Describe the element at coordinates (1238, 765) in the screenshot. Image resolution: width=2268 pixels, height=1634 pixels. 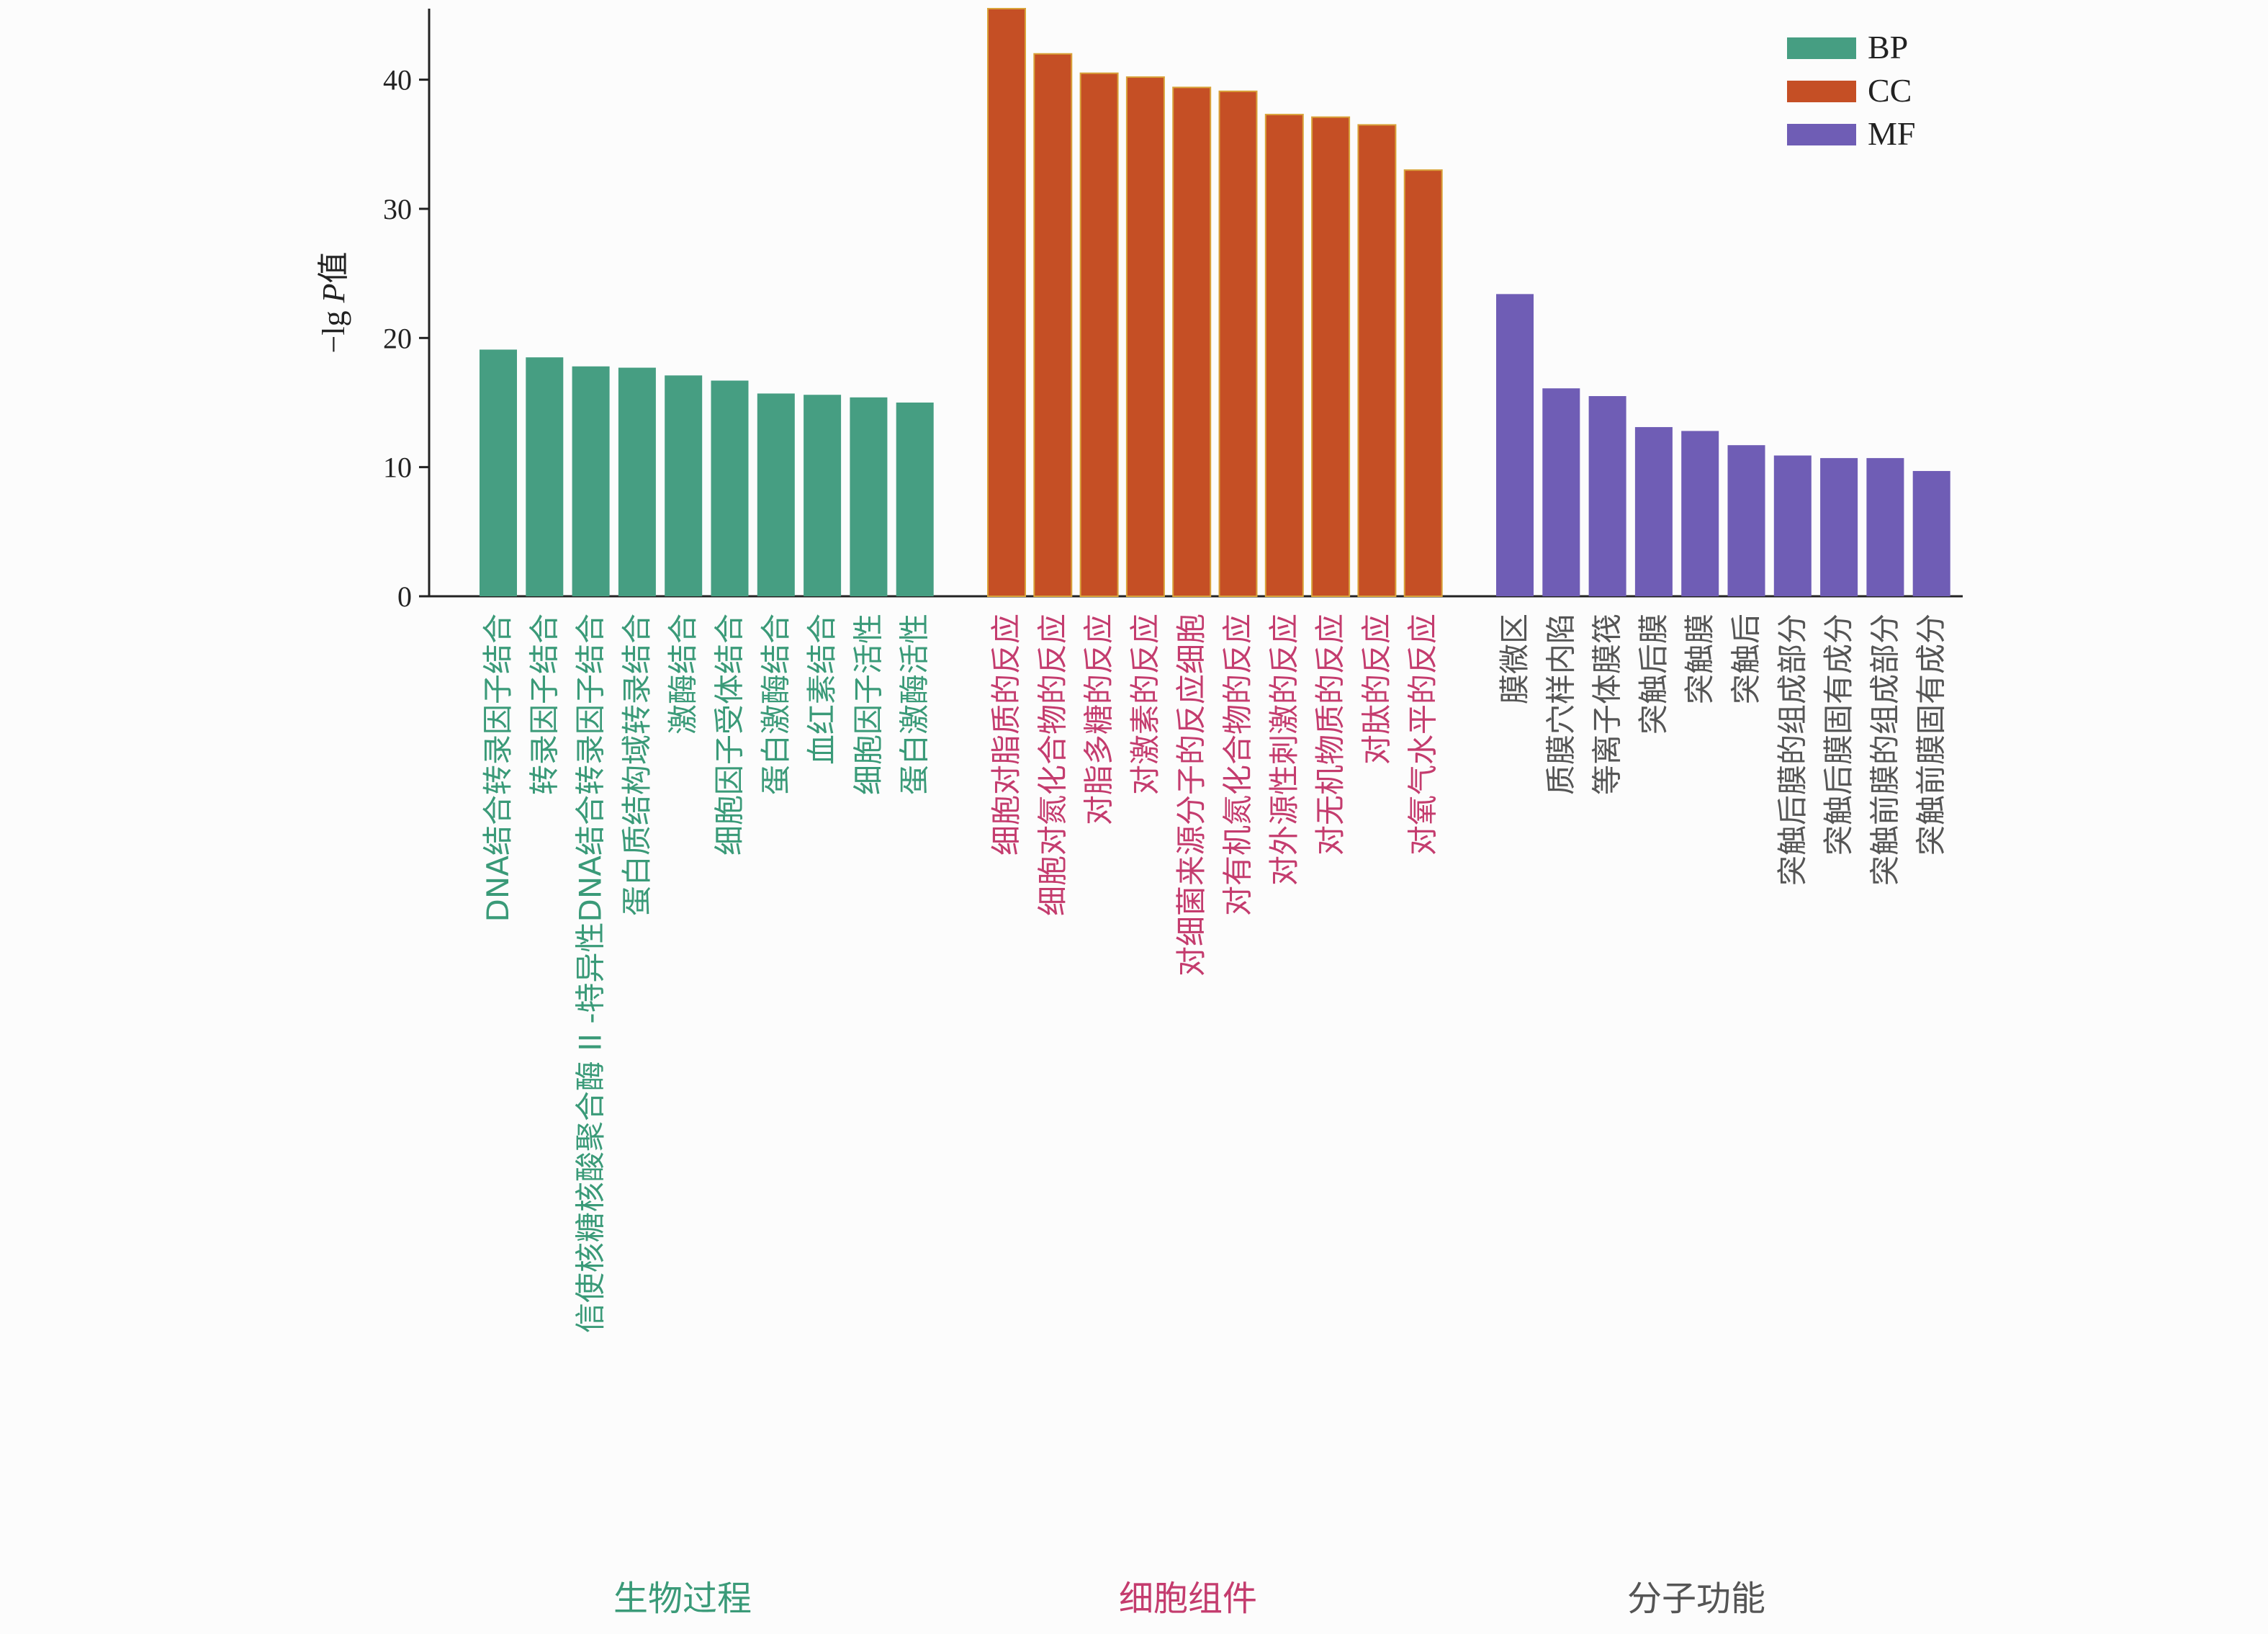
I see `category-label: 对有机氮化合物的反应` at that location.